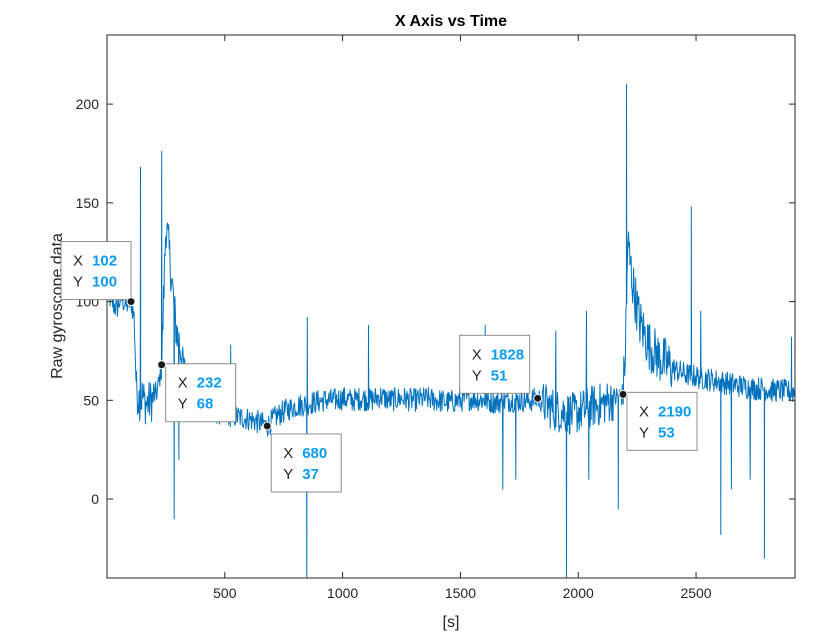  I want to click on x-tick-label: 1500, so click(460, 593).